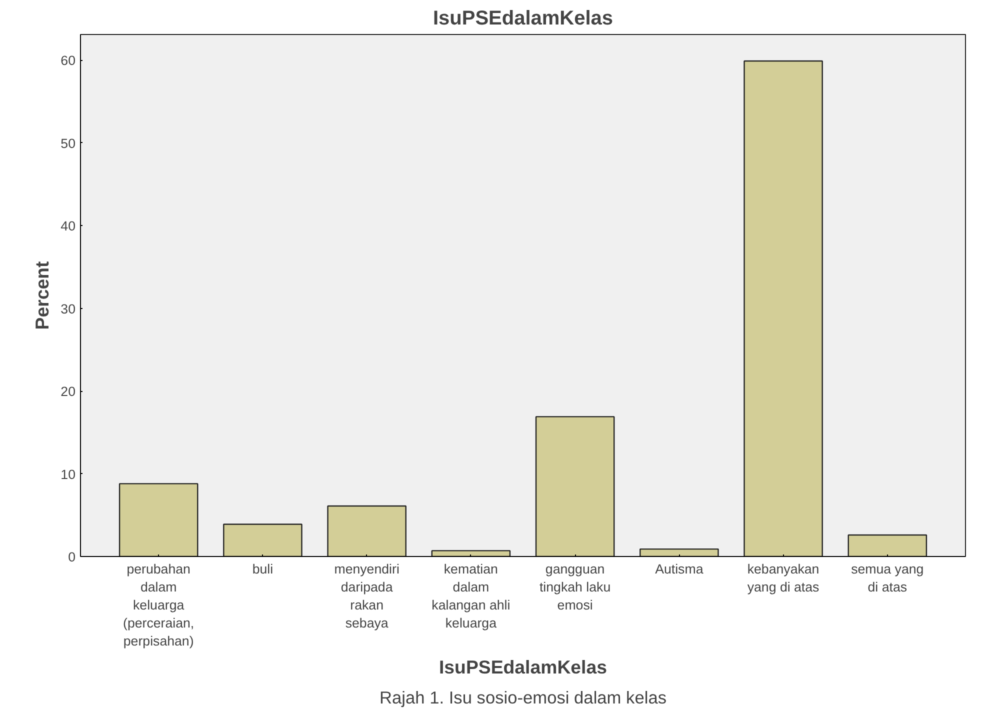 The image size is (990, 718). What do you see at coordinates (263, 569) in the screenshot?
I see `x-tick-label: buli` at bounding box center [263, 569].